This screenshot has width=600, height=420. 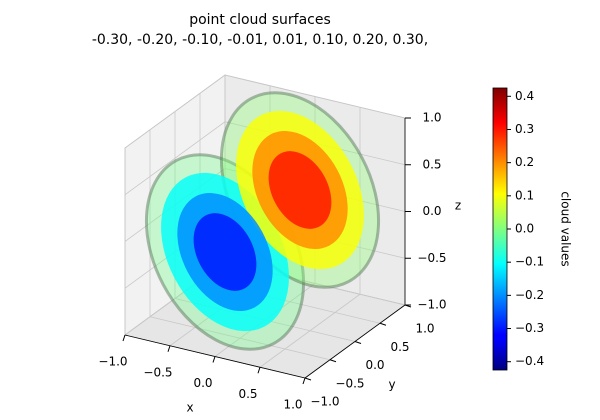 I want to click on z-axis-label: z, so click(x=458, y=206).